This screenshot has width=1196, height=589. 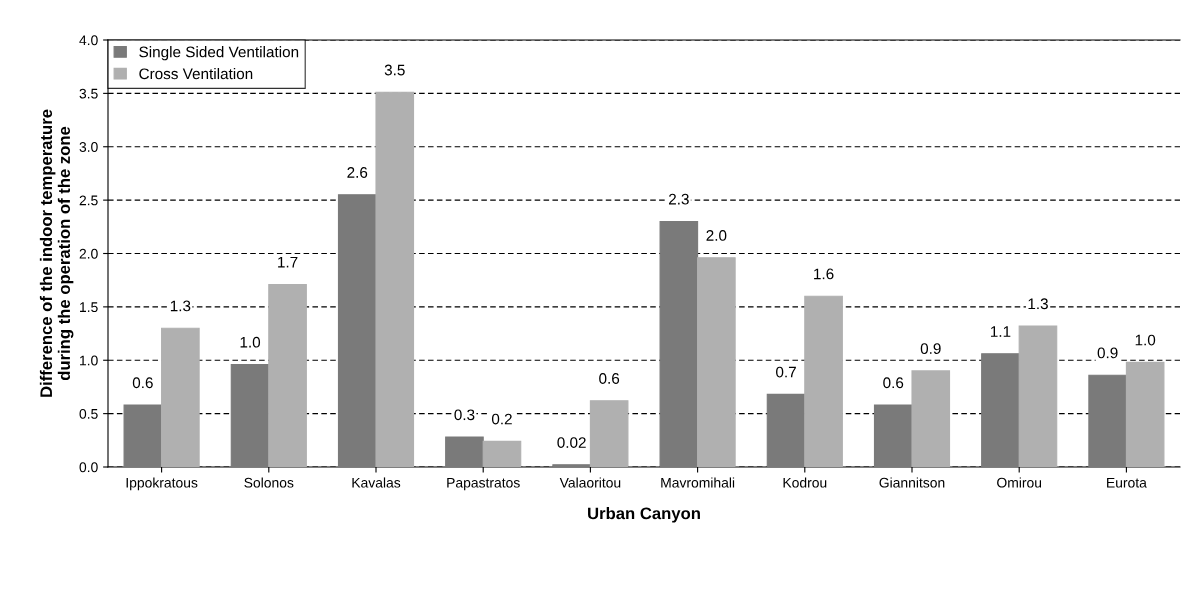 What do you see at coordinates (912, 482) in the screenshot?
I see `x-tick-label: Giannitson` at bounding box center [912, 482].